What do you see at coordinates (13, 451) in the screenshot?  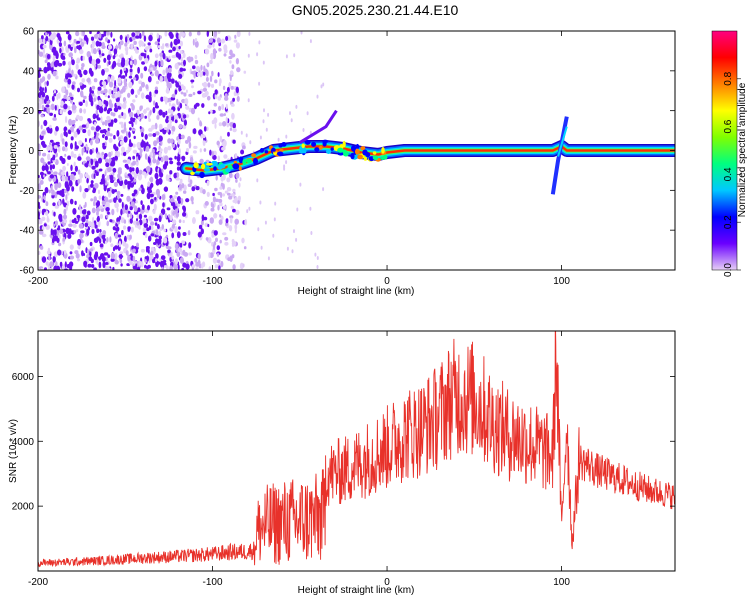 I see `snr-y-label: SNR (10 * v/v)` at bounding box center [13, 451].